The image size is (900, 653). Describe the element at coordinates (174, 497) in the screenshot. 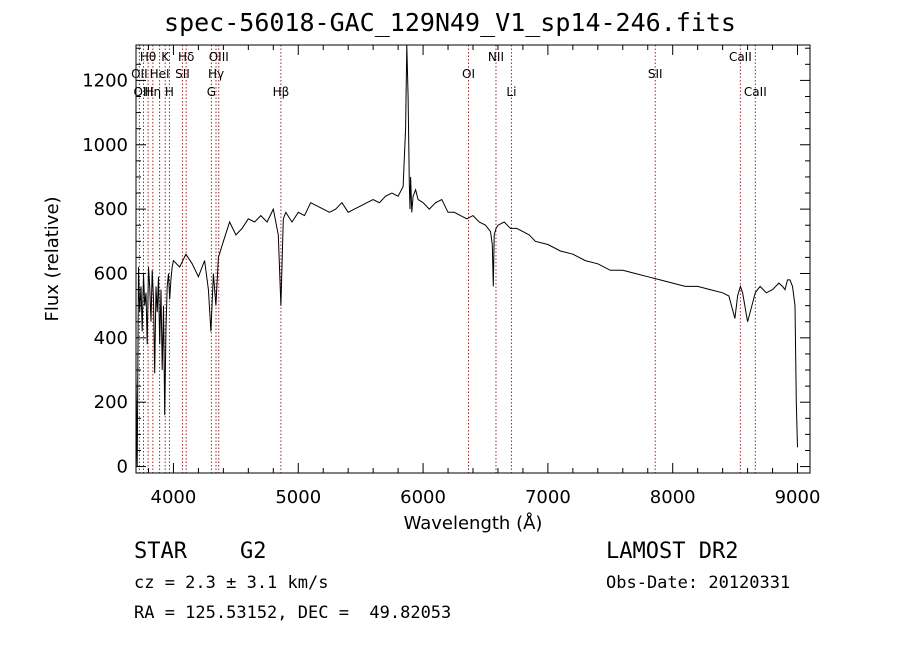

I see `x-tick-label: 4000` at that location.